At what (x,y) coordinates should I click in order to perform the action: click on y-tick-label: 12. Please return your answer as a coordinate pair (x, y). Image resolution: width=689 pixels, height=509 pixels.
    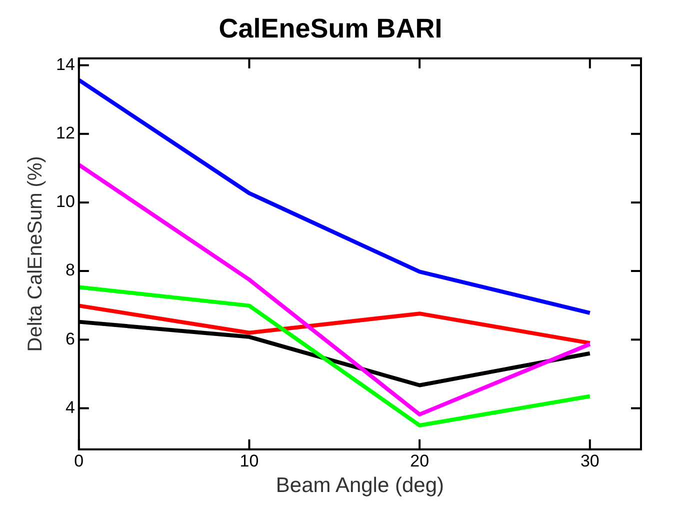
    Looking at the image, I should click on (65, 133).